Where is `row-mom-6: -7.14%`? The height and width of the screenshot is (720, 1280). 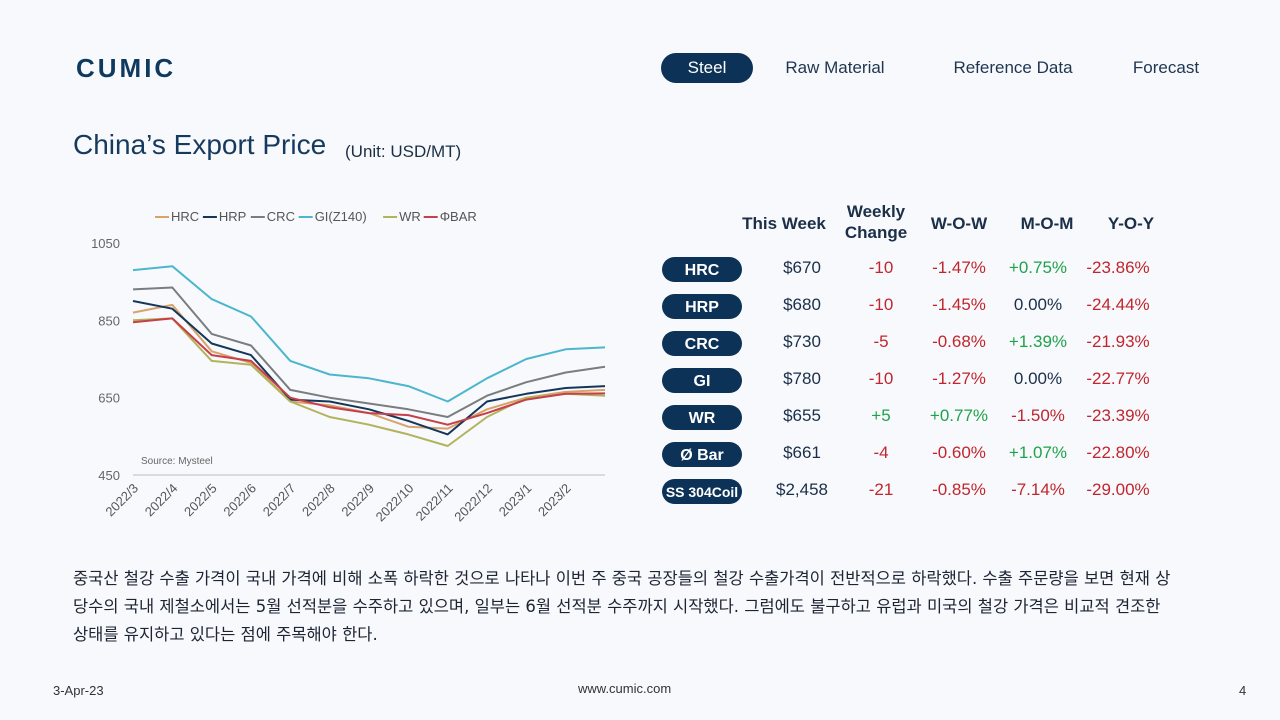
row-mom-6: -7.14% is located at coordinates (1038, 489).